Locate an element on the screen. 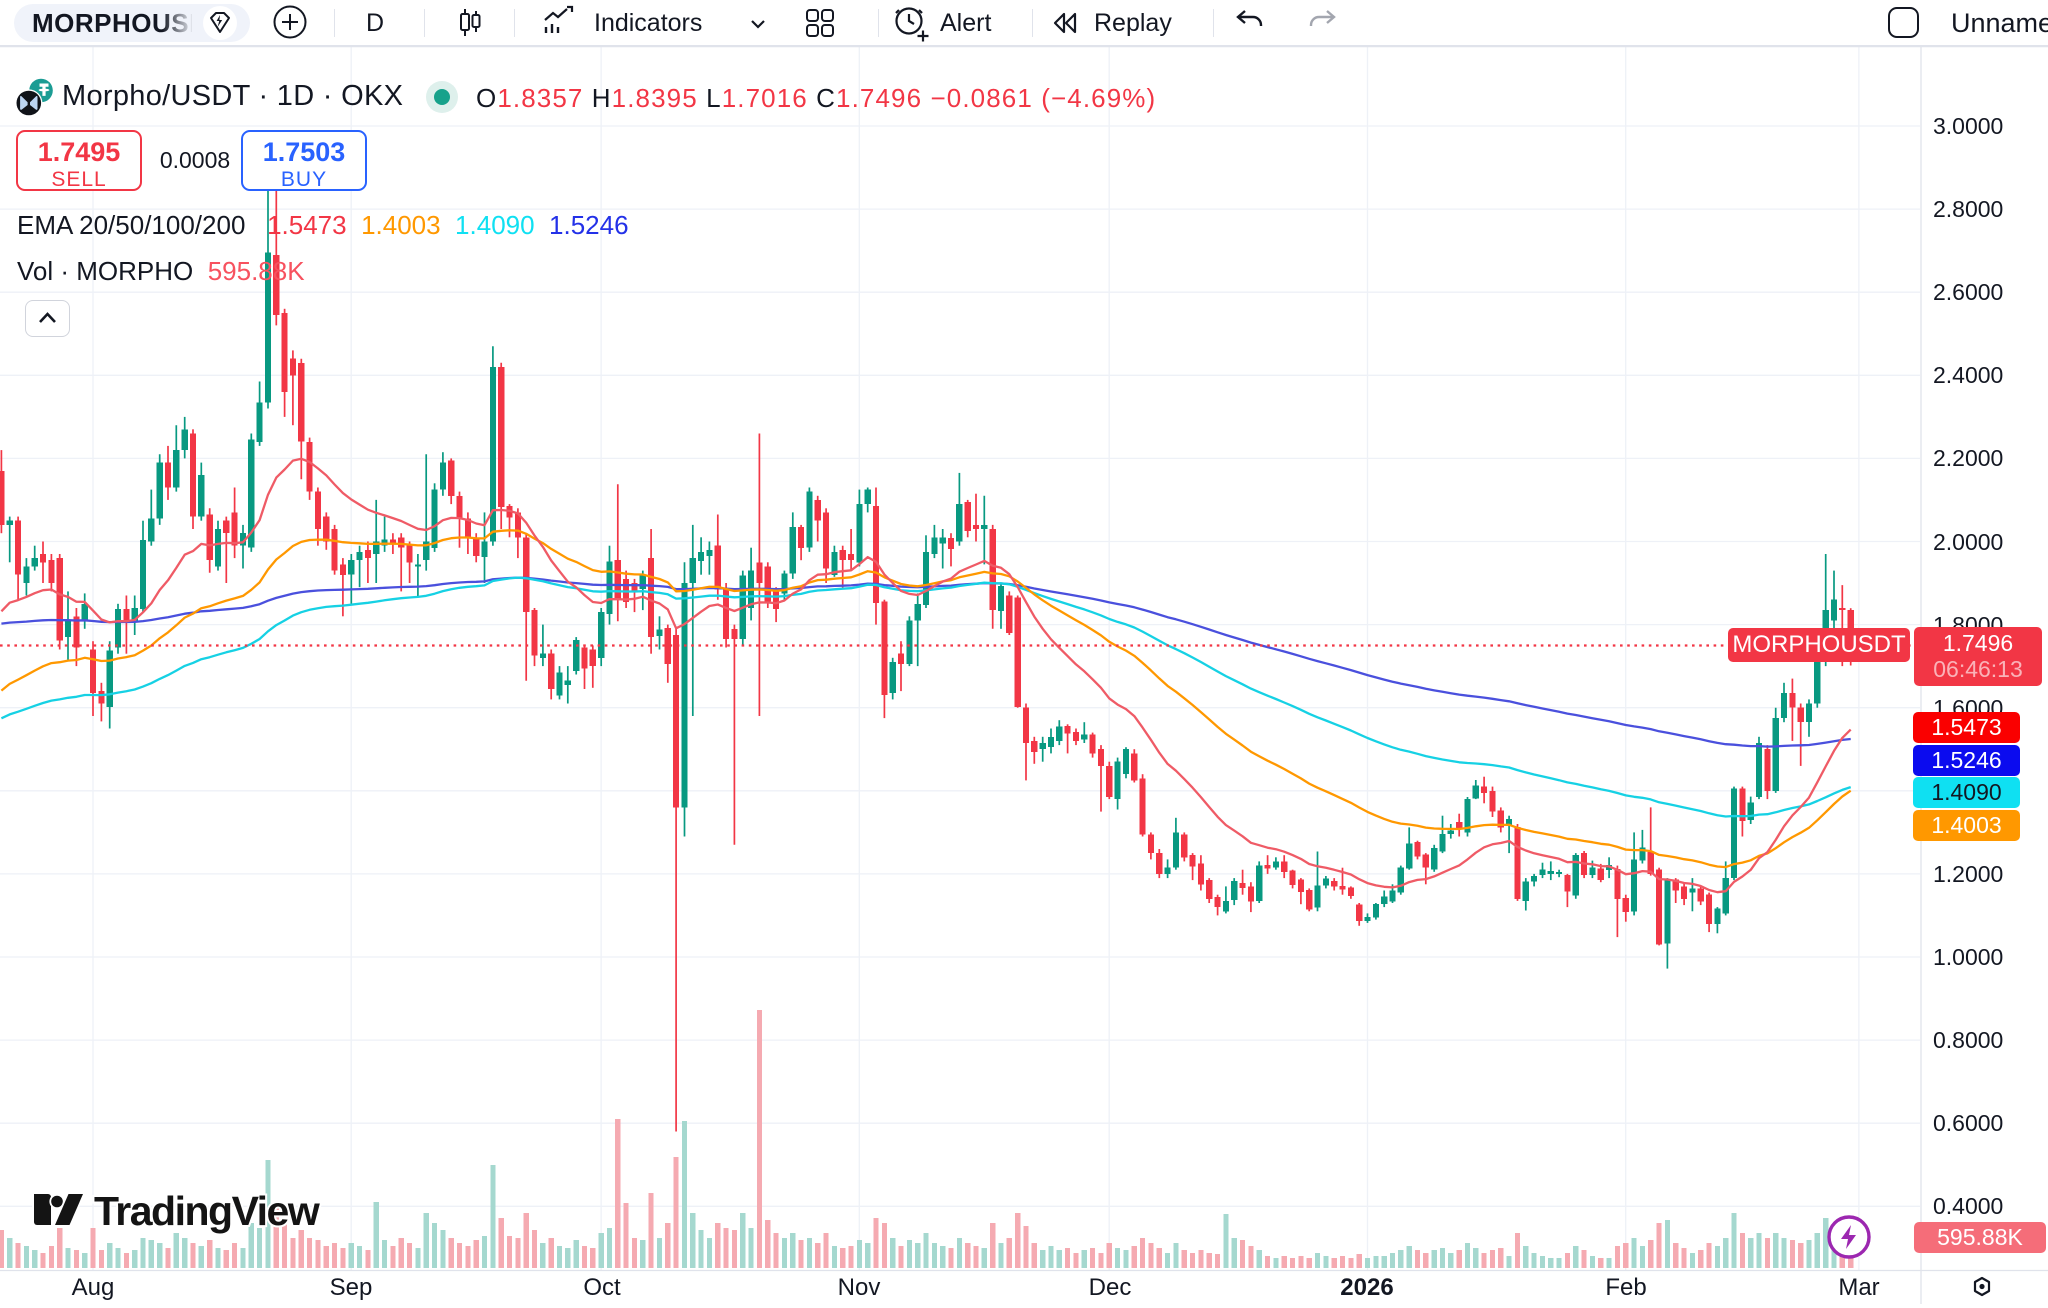 This screenshot has width=2048, height=1308. svg-text: TradingView is located at coordinates (207, 1211).